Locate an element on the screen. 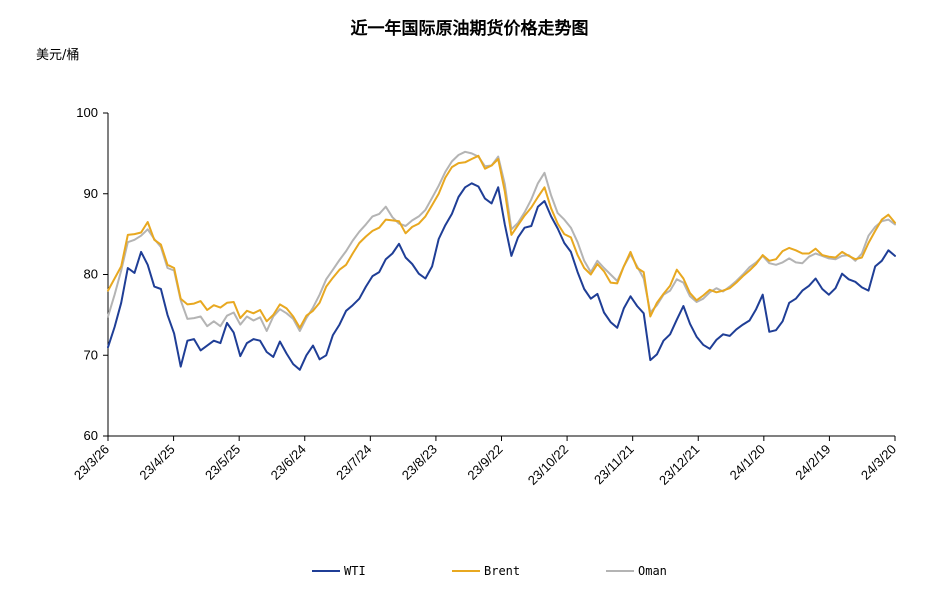 This screenshot has height=601, width=939. y-tick-label: 90 is located at coordinates (91, 193).